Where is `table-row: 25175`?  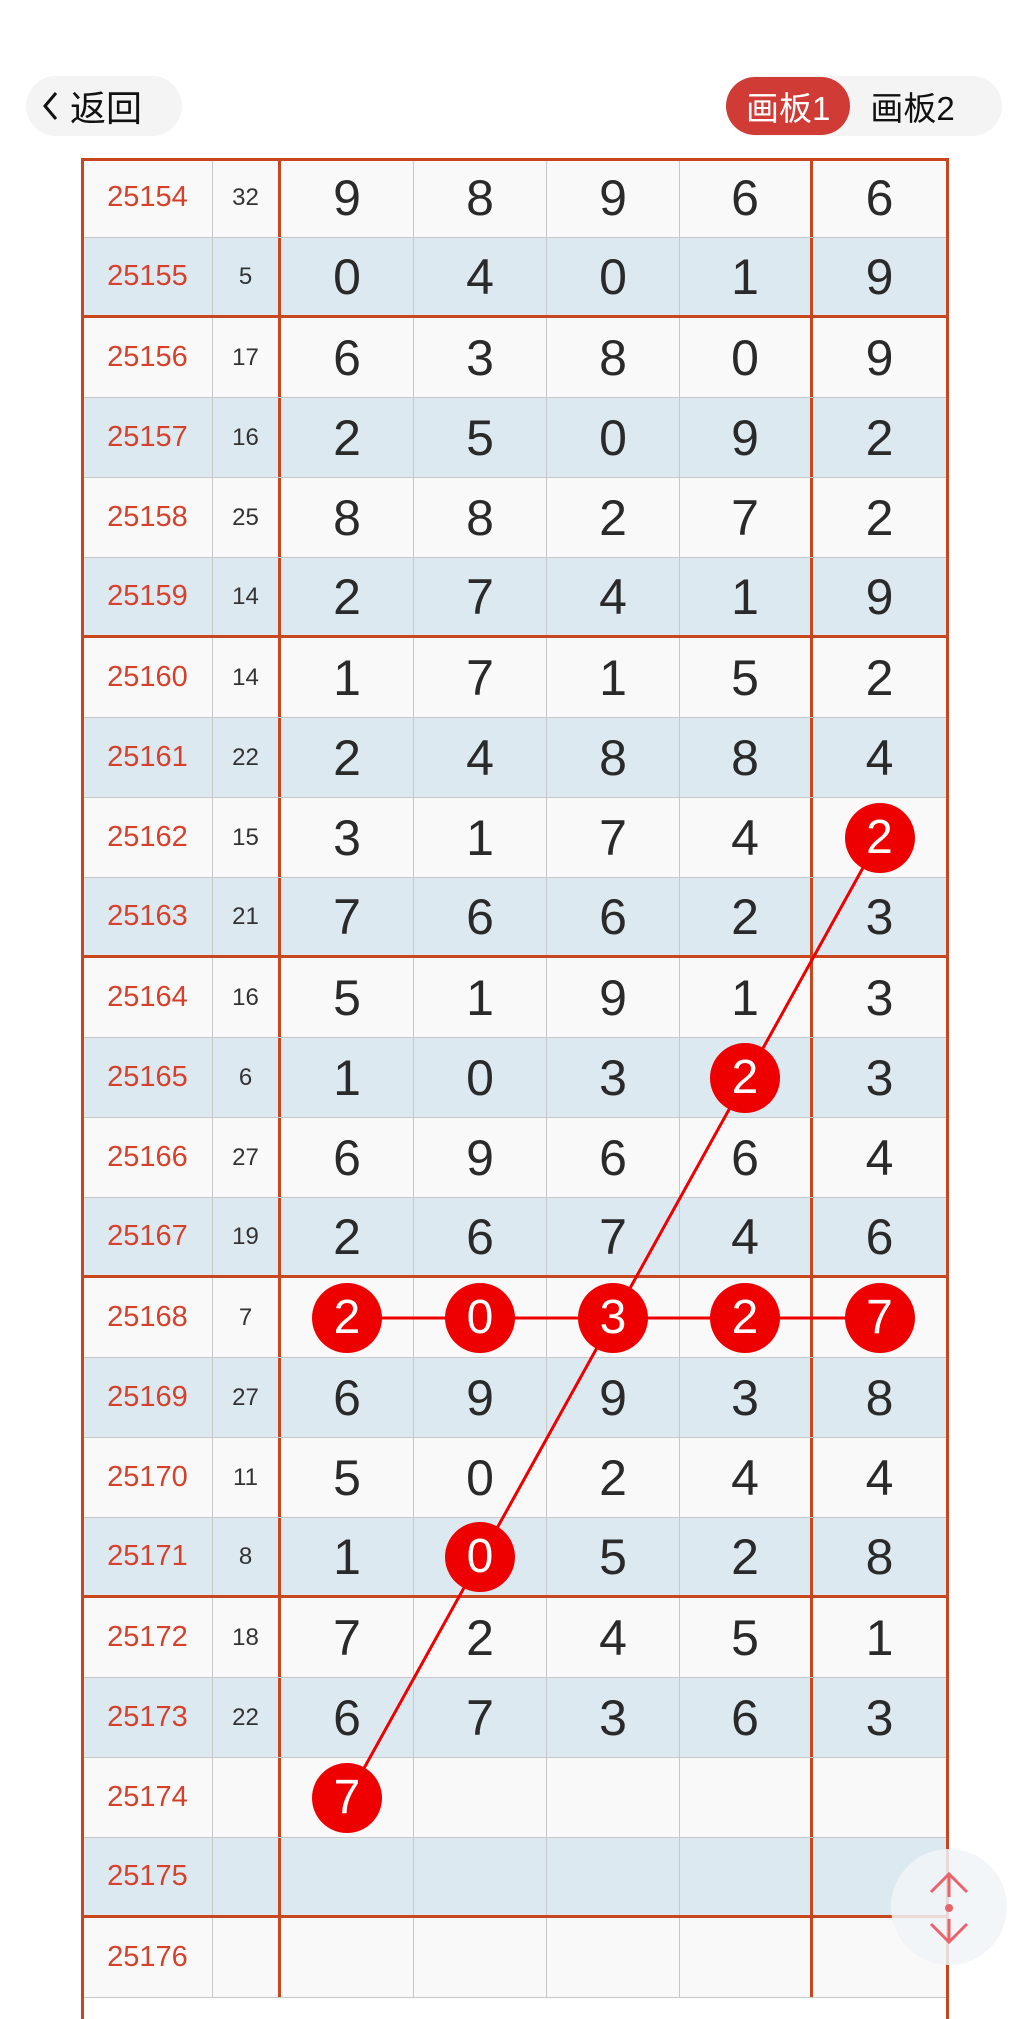
table-row: 25175 is located at coordinates (515, 1878).